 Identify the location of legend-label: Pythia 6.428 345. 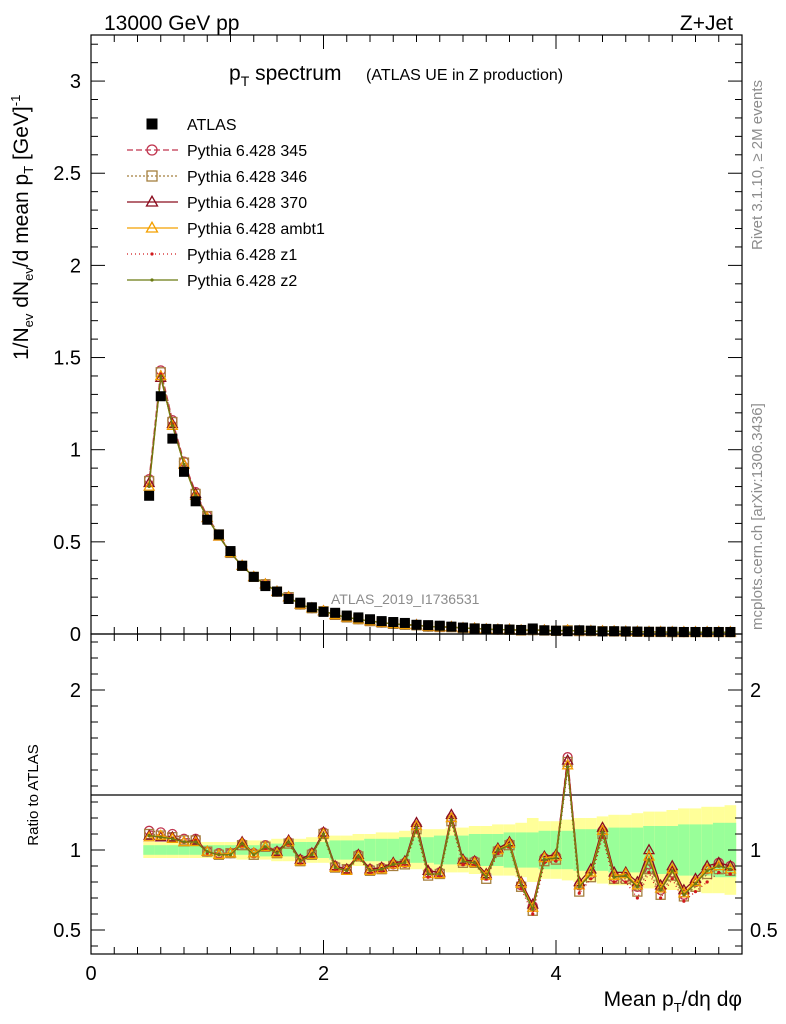
(247, 151).